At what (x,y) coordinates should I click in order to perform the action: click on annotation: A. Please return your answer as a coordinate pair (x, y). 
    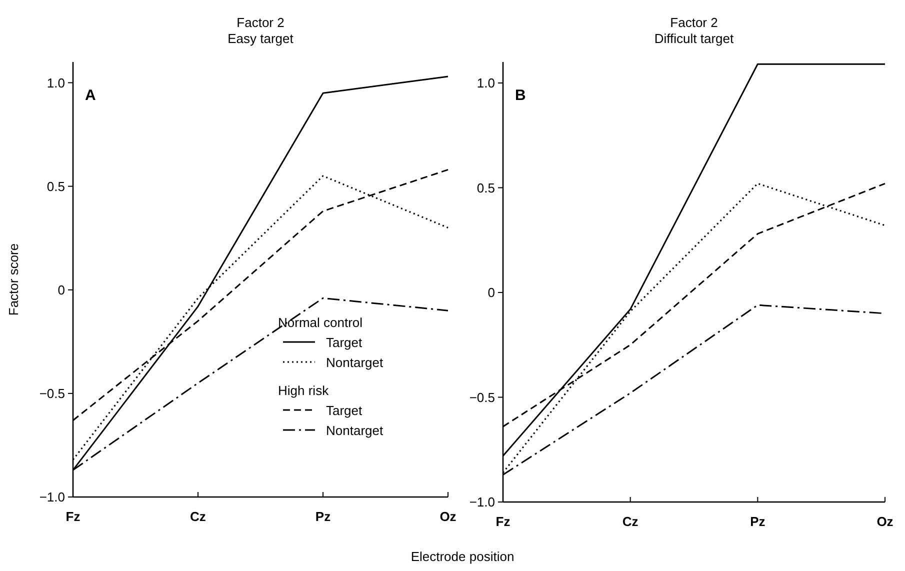
    Looking at the image, I should click on (90, 95).